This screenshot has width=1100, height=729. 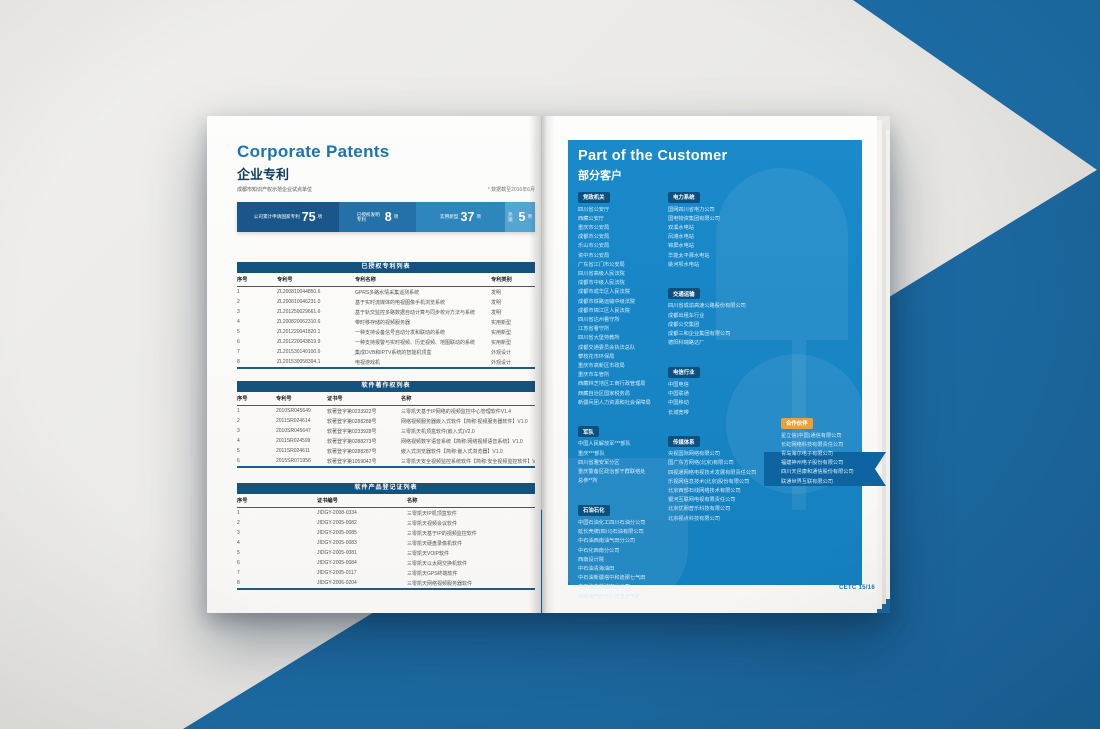 What do you see at coordinates (337, 543) in the screenshot?
I see `table-cell: JIDGY-2005-0083` at bounding box center [337, 543].